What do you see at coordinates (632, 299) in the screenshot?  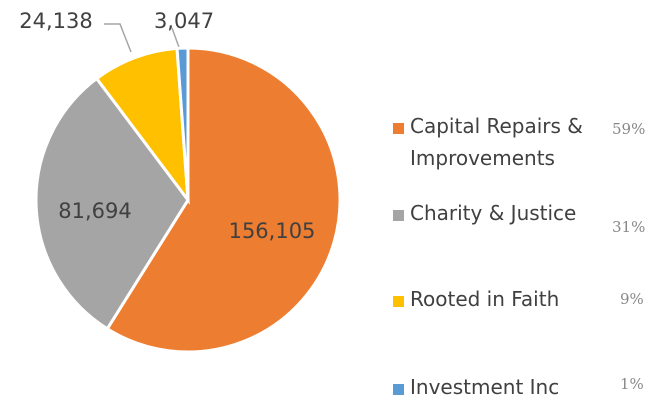 I see `percent-label: 9%` at bounding box center [632, 299].